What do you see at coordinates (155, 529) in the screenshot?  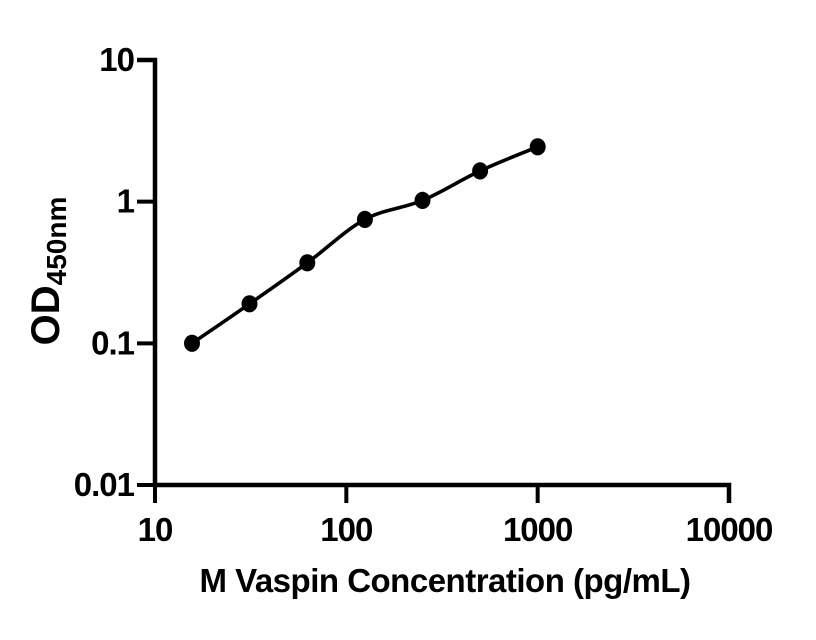 I see `x-tick-label: 10` at bounding box center [155, 529].